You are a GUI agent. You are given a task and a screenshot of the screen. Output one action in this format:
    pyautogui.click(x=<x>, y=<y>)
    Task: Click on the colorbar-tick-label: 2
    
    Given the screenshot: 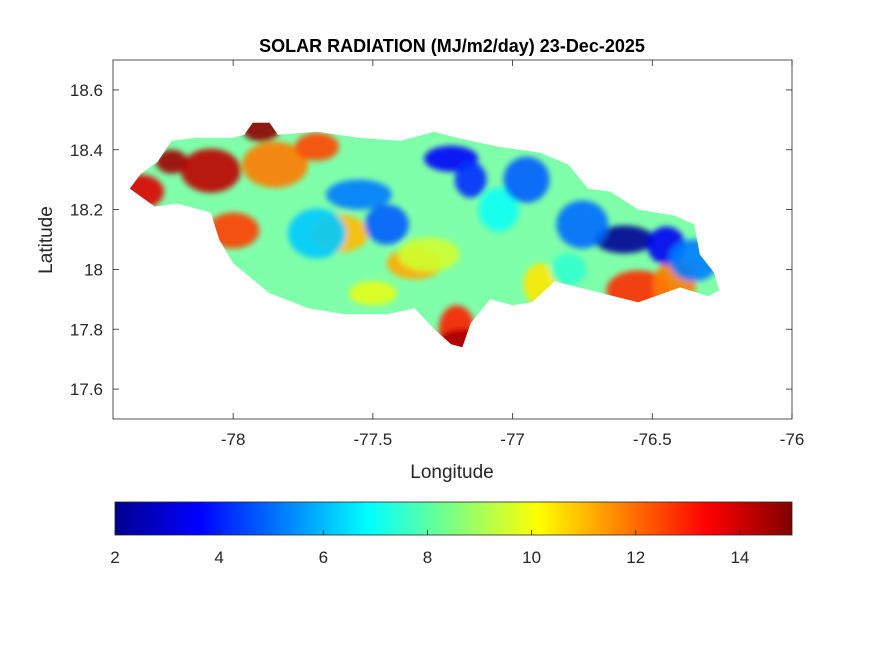 What is the action you would take?
    pyautogui.click(x=114, y=557)
    